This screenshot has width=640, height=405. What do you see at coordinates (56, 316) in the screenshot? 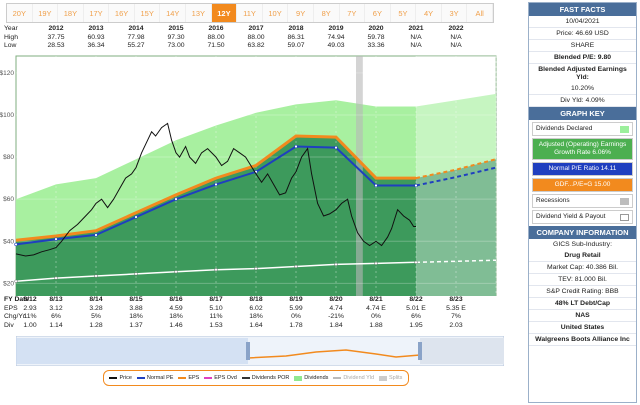
I see `chg-cell: 6%` at bounding box center [56, 316].